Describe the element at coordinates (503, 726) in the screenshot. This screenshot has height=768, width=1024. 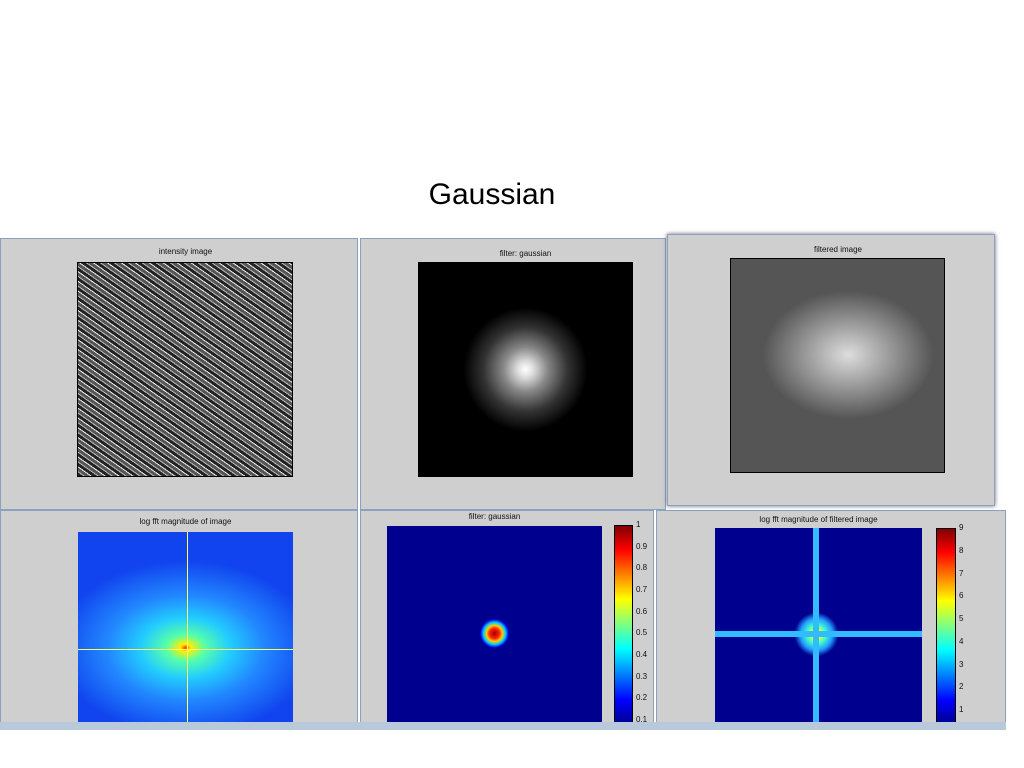
I see `taskbar` at that location.